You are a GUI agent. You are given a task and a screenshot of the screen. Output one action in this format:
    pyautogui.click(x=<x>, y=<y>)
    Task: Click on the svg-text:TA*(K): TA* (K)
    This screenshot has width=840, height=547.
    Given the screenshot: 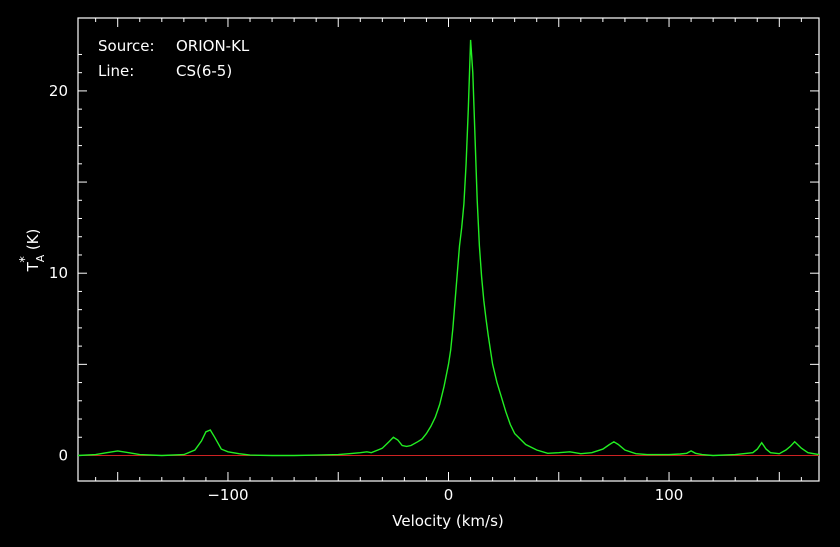 What is the action you would take?
    pyautogui.click(x=32, y=251)
    